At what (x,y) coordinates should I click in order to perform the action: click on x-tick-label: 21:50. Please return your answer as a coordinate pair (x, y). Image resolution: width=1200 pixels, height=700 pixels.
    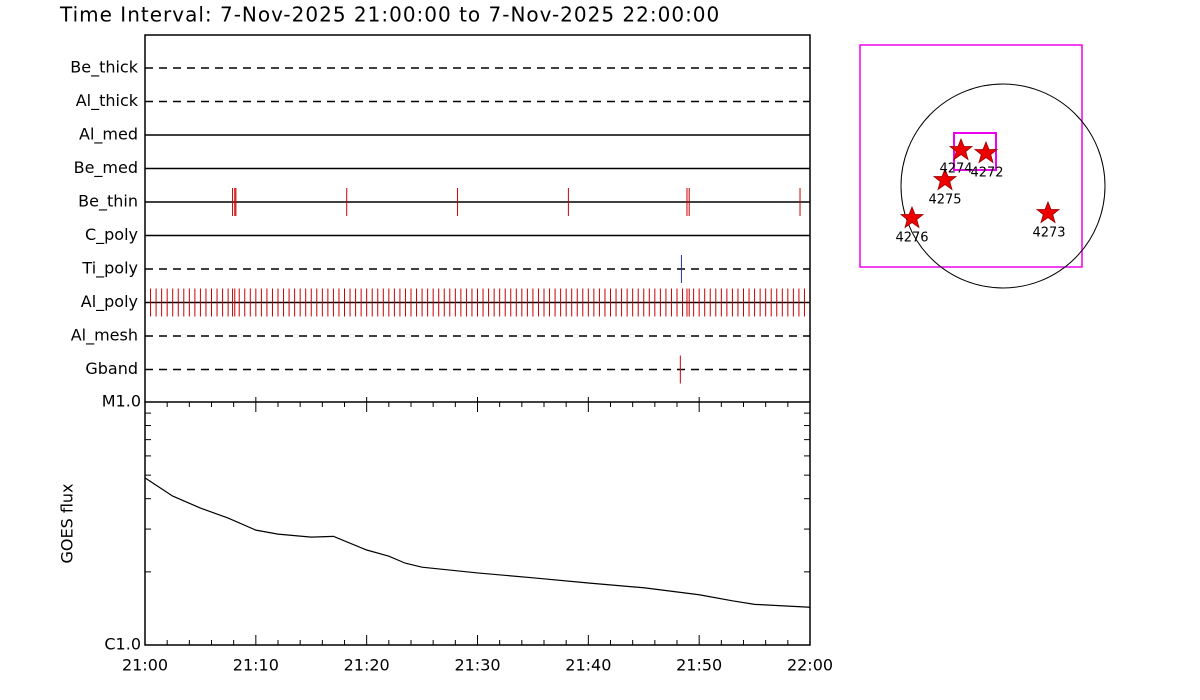
    Looking at the image, I should click on (699, 665).